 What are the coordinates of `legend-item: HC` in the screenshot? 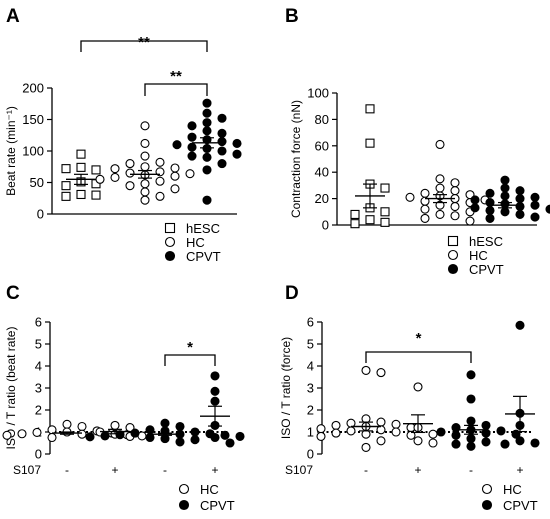 It's located at (198, 489).